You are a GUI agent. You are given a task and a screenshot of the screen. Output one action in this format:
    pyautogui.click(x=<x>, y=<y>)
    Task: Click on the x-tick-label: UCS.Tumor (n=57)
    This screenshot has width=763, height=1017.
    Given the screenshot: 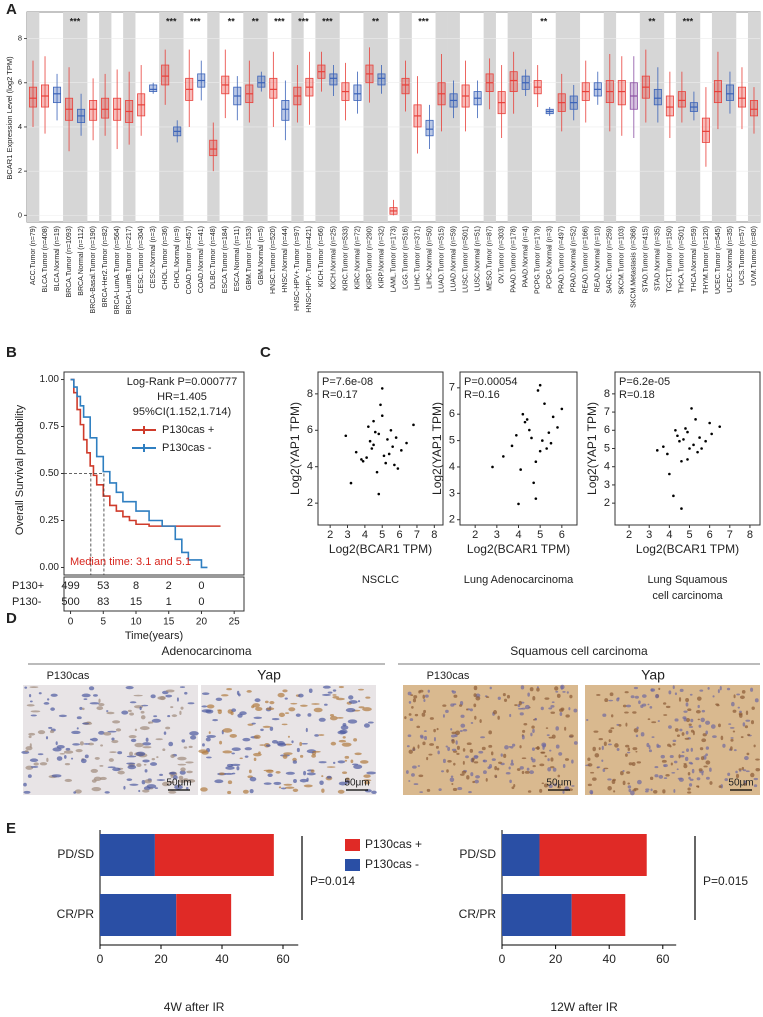 What is the action you would take?
    pyautogui.click(x=742, y=255)
    